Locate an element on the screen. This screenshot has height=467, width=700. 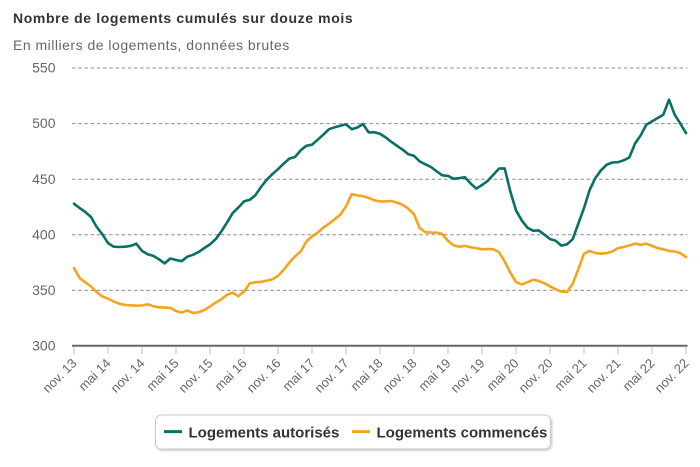
svg-text: 550 is located at coordinates (44, 68).